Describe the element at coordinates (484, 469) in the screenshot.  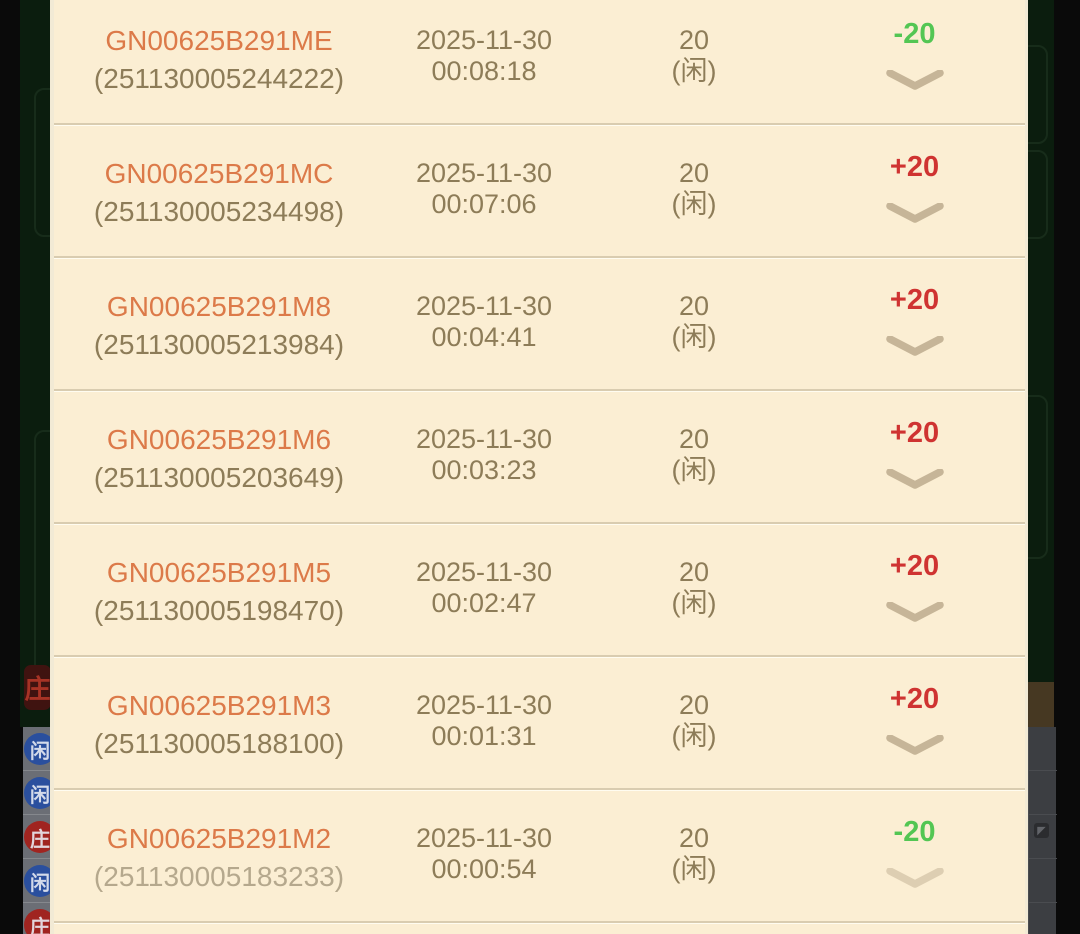
I see `bet-time: 00:03:23` at that location.